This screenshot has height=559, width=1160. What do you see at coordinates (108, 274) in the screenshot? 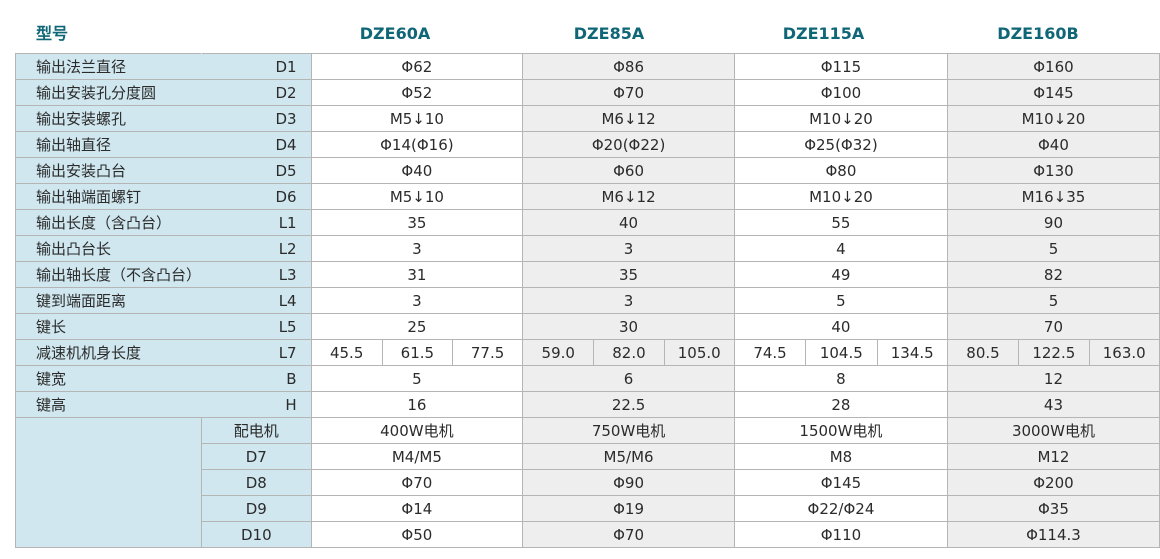
I see `row-label: 输出轴长度（不含凸台）` at bounding box center [108, 274].